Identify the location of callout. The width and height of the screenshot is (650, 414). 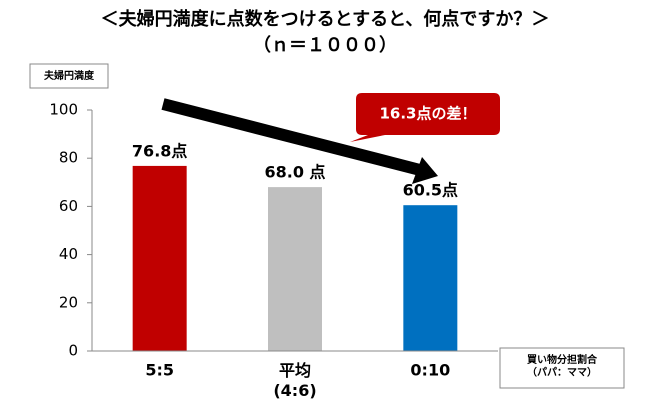
(425, 117).